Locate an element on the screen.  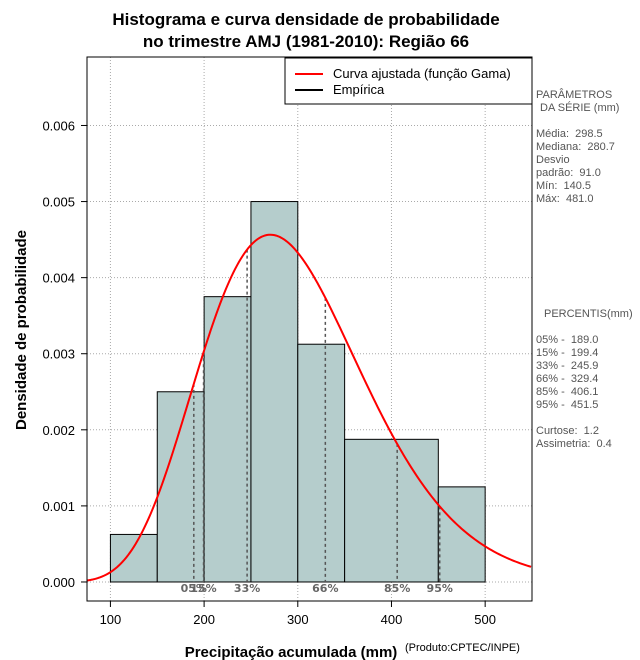
legend: Curva ajustada (função Gama) Empírica is located at coordinates (408, 81).